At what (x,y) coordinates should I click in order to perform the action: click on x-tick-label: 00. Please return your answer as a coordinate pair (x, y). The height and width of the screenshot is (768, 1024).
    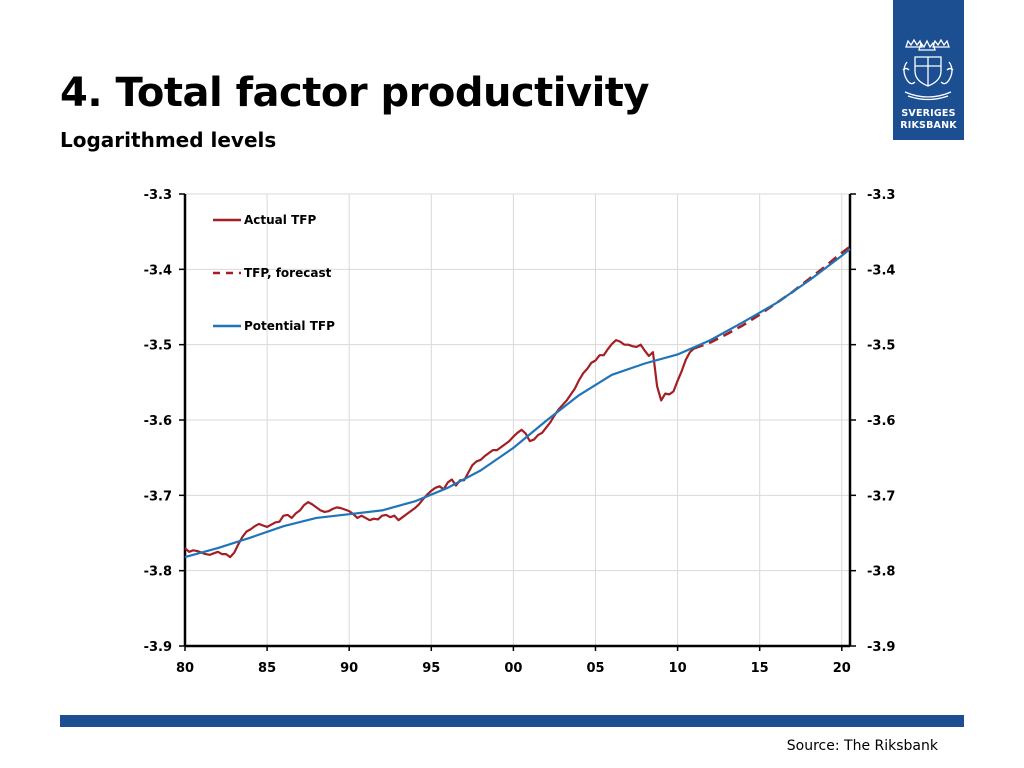
    Looking at the image, I should click on (513, 668).